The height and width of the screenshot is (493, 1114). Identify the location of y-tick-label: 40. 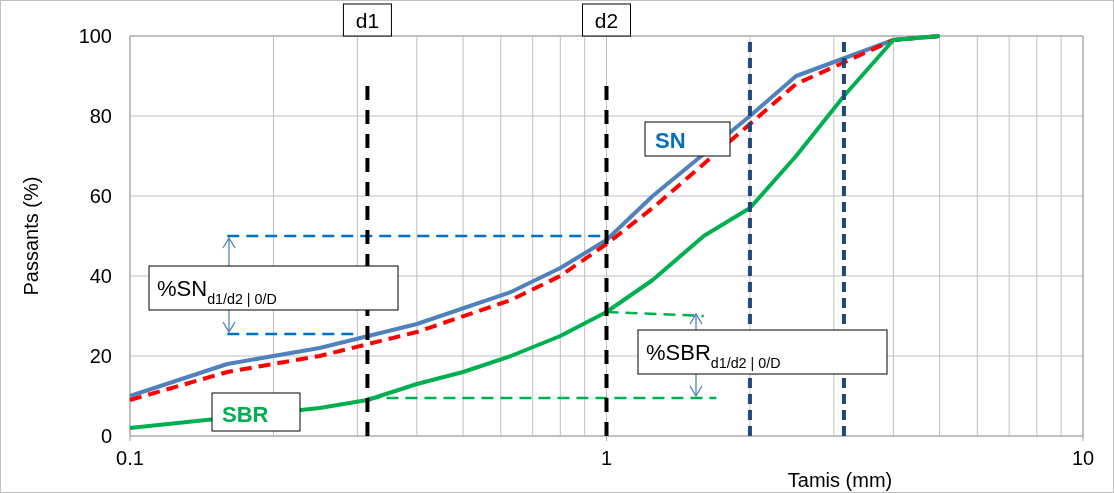
(100, 276).